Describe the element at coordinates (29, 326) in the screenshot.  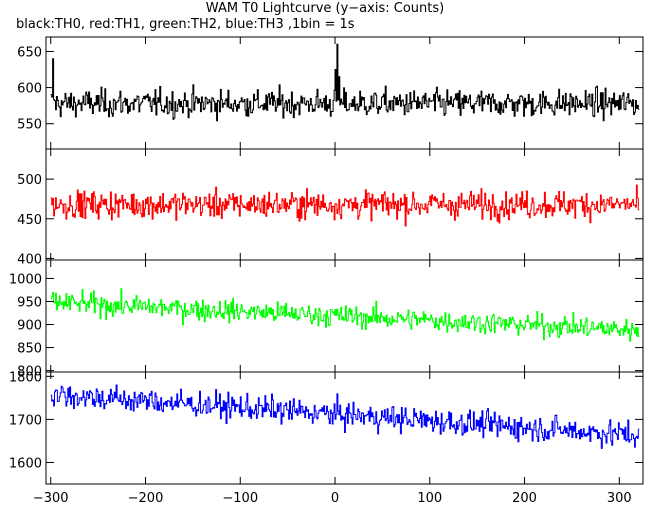
I see `y-tick-label: 900` at that location.